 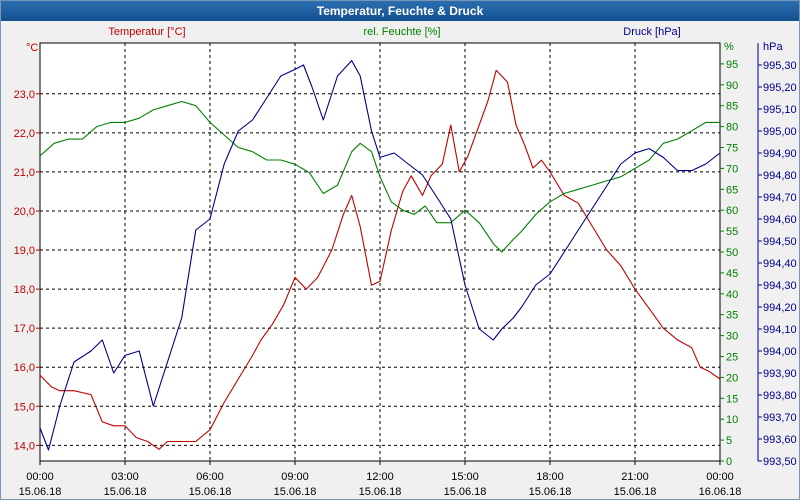 What do you see at coordinates (780, 418) in the screenshot?
I see `y-tick-label-pressure: 993,70` at bounding box center [780, 418].